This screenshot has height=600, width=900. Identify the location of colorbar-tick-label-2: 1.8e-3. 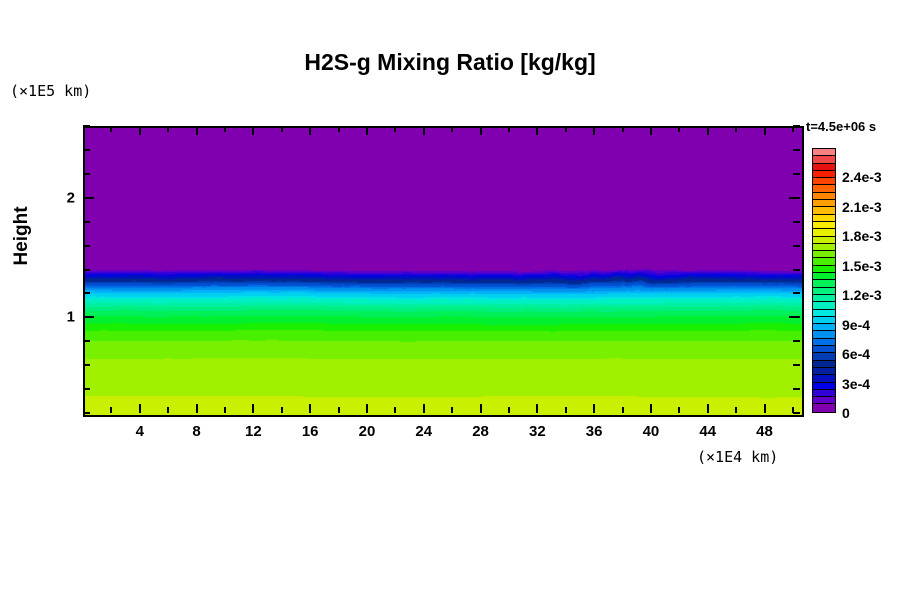
(862, 236).